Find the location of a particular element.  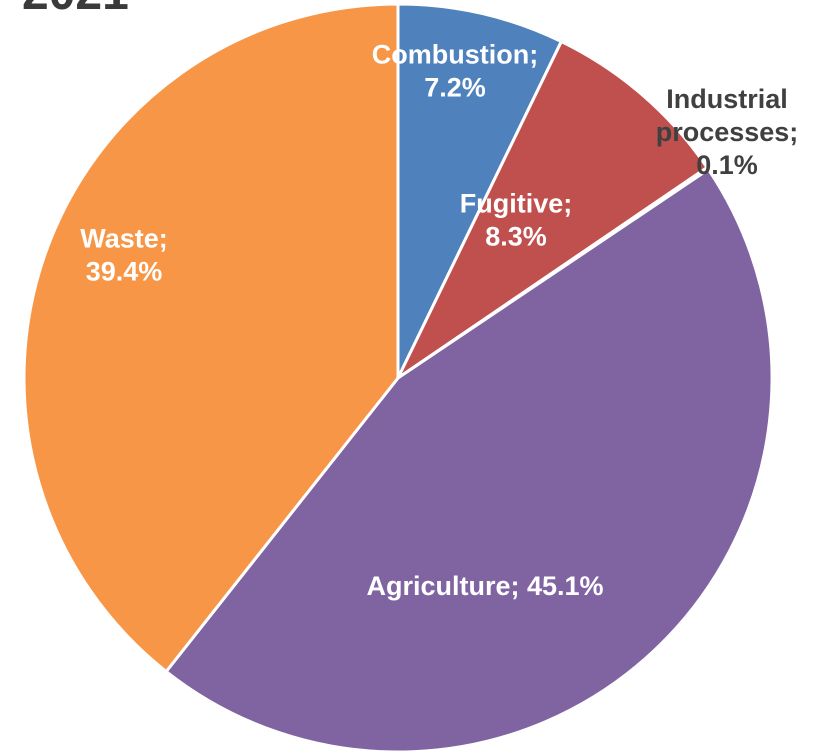

pie-slice-combustion is located at coordinates (480, 190).